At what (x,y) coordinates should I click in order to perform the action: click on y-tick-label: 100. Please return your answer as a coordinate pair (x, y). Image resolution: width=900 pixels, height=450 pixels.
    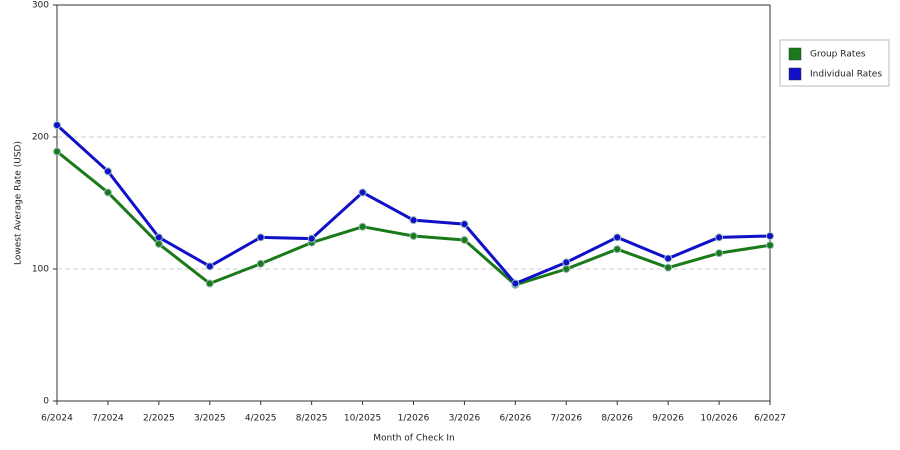
    Looking at the image, I should click on (40, 270).